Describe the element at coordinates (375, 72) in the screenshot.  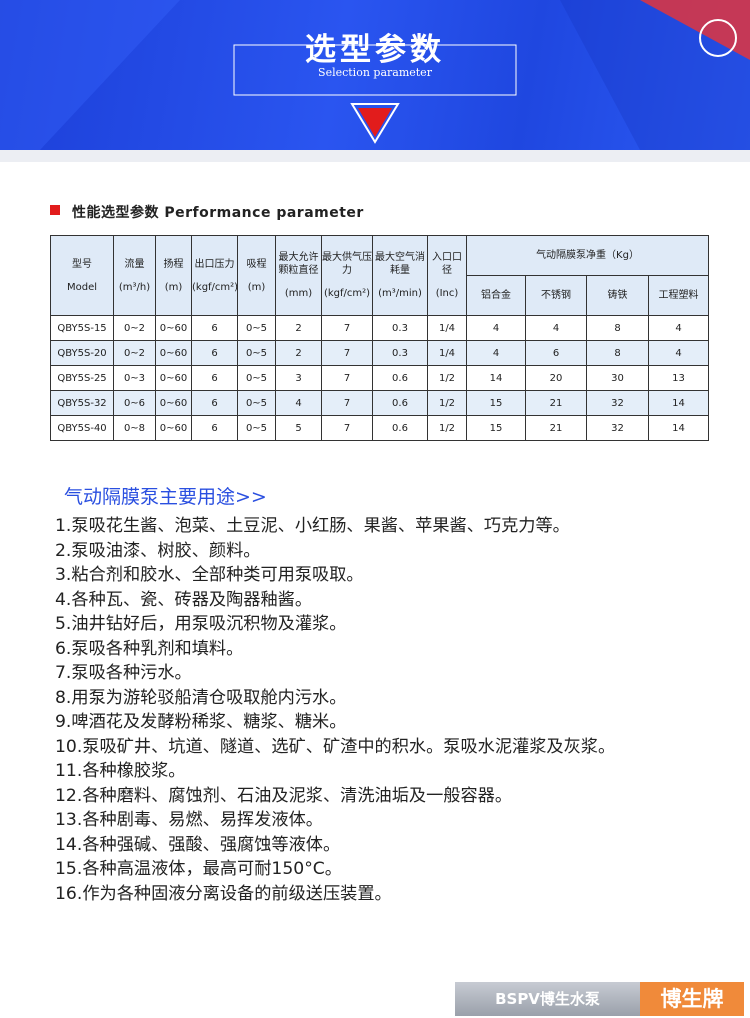
I see `banner-subtitle: Selection parameter` at that location.